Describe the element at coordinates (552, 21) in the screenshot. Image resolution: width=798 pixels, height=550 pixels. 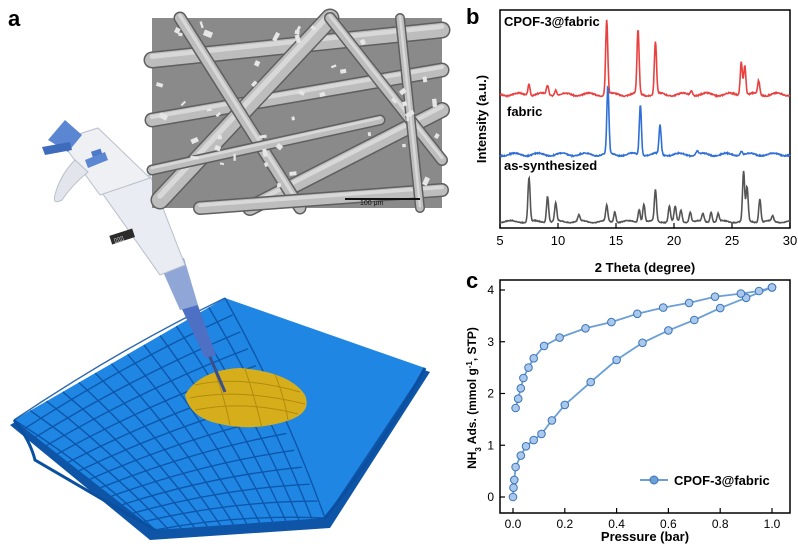
I see `series-label-cpof: CPOF-3@fabric` at that location.